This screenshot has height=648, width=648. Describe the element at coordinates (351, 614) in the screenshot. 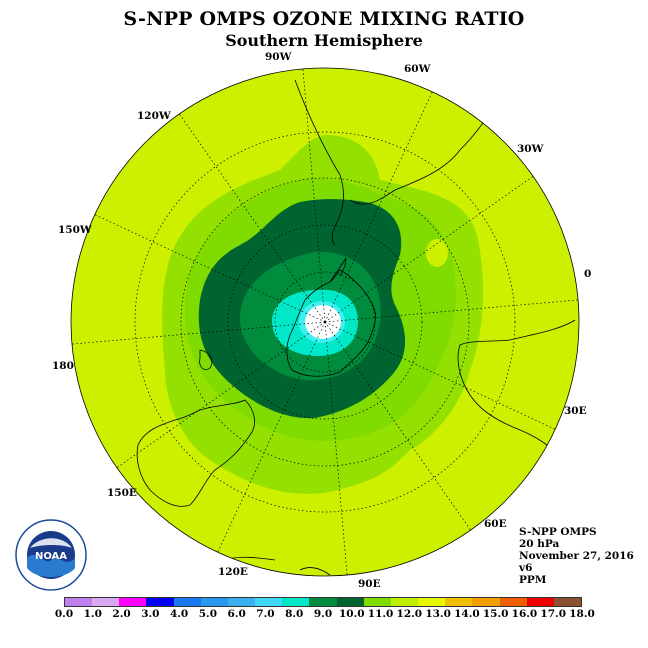

I see `colorbar-tick-label: 10.0` at that location.